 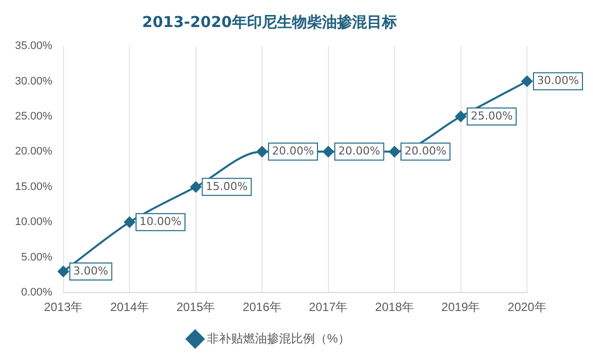 I want to click on y-tick-label: 30.00%, so click(x=33, y=81).